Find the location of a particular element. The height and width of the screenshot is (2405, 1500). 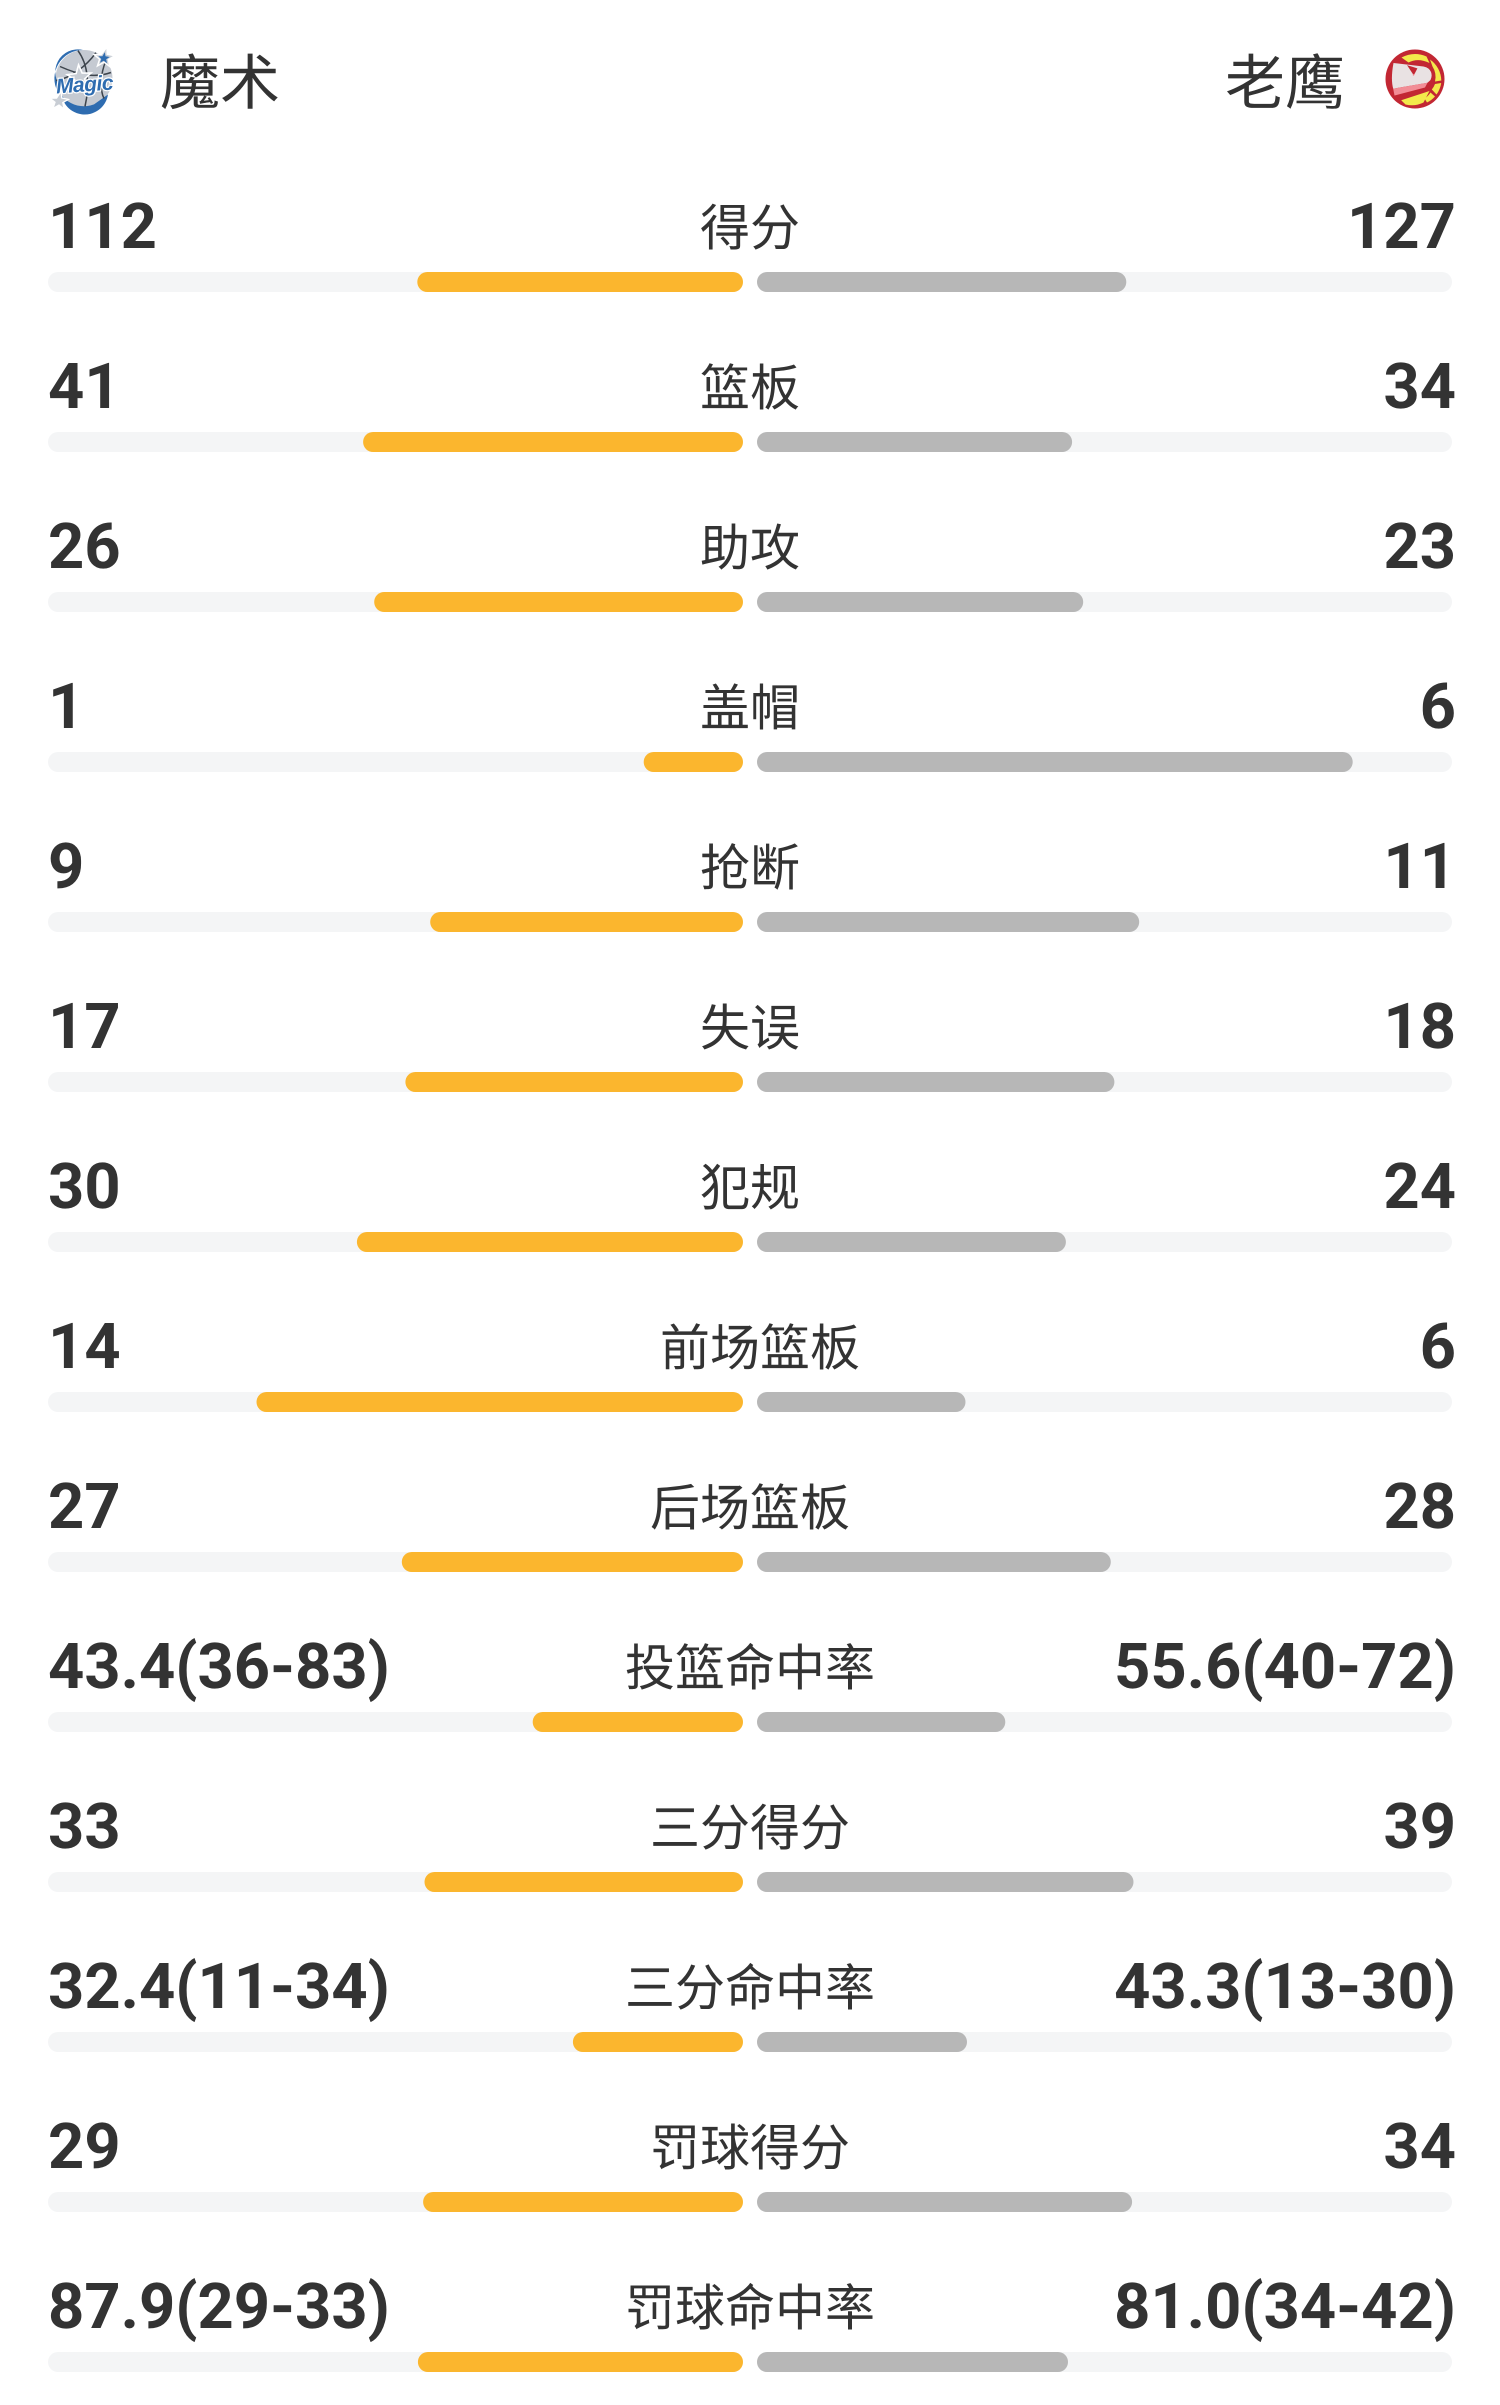

svg-text: Magic is located at coordinates (84, 84).